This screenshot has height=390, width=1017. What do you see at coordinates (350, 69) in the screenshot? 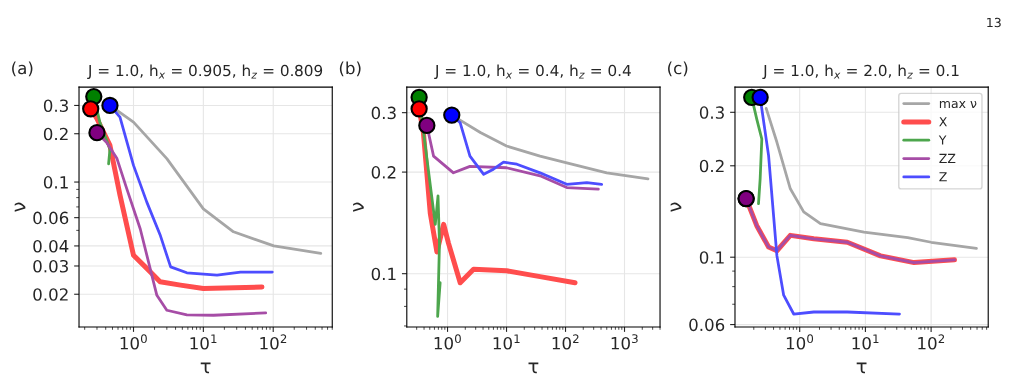
I see `text: (b)` at bounding box center [350, 69].